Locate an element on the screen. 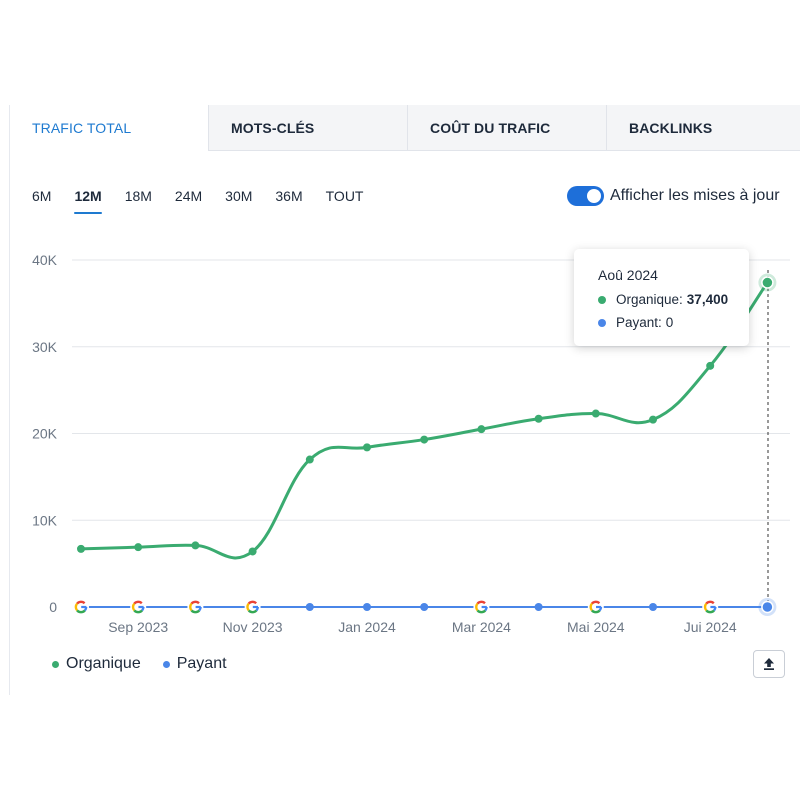 This screenshot has width=800, height=800. paid-dot is located at coordinates (602, 322).